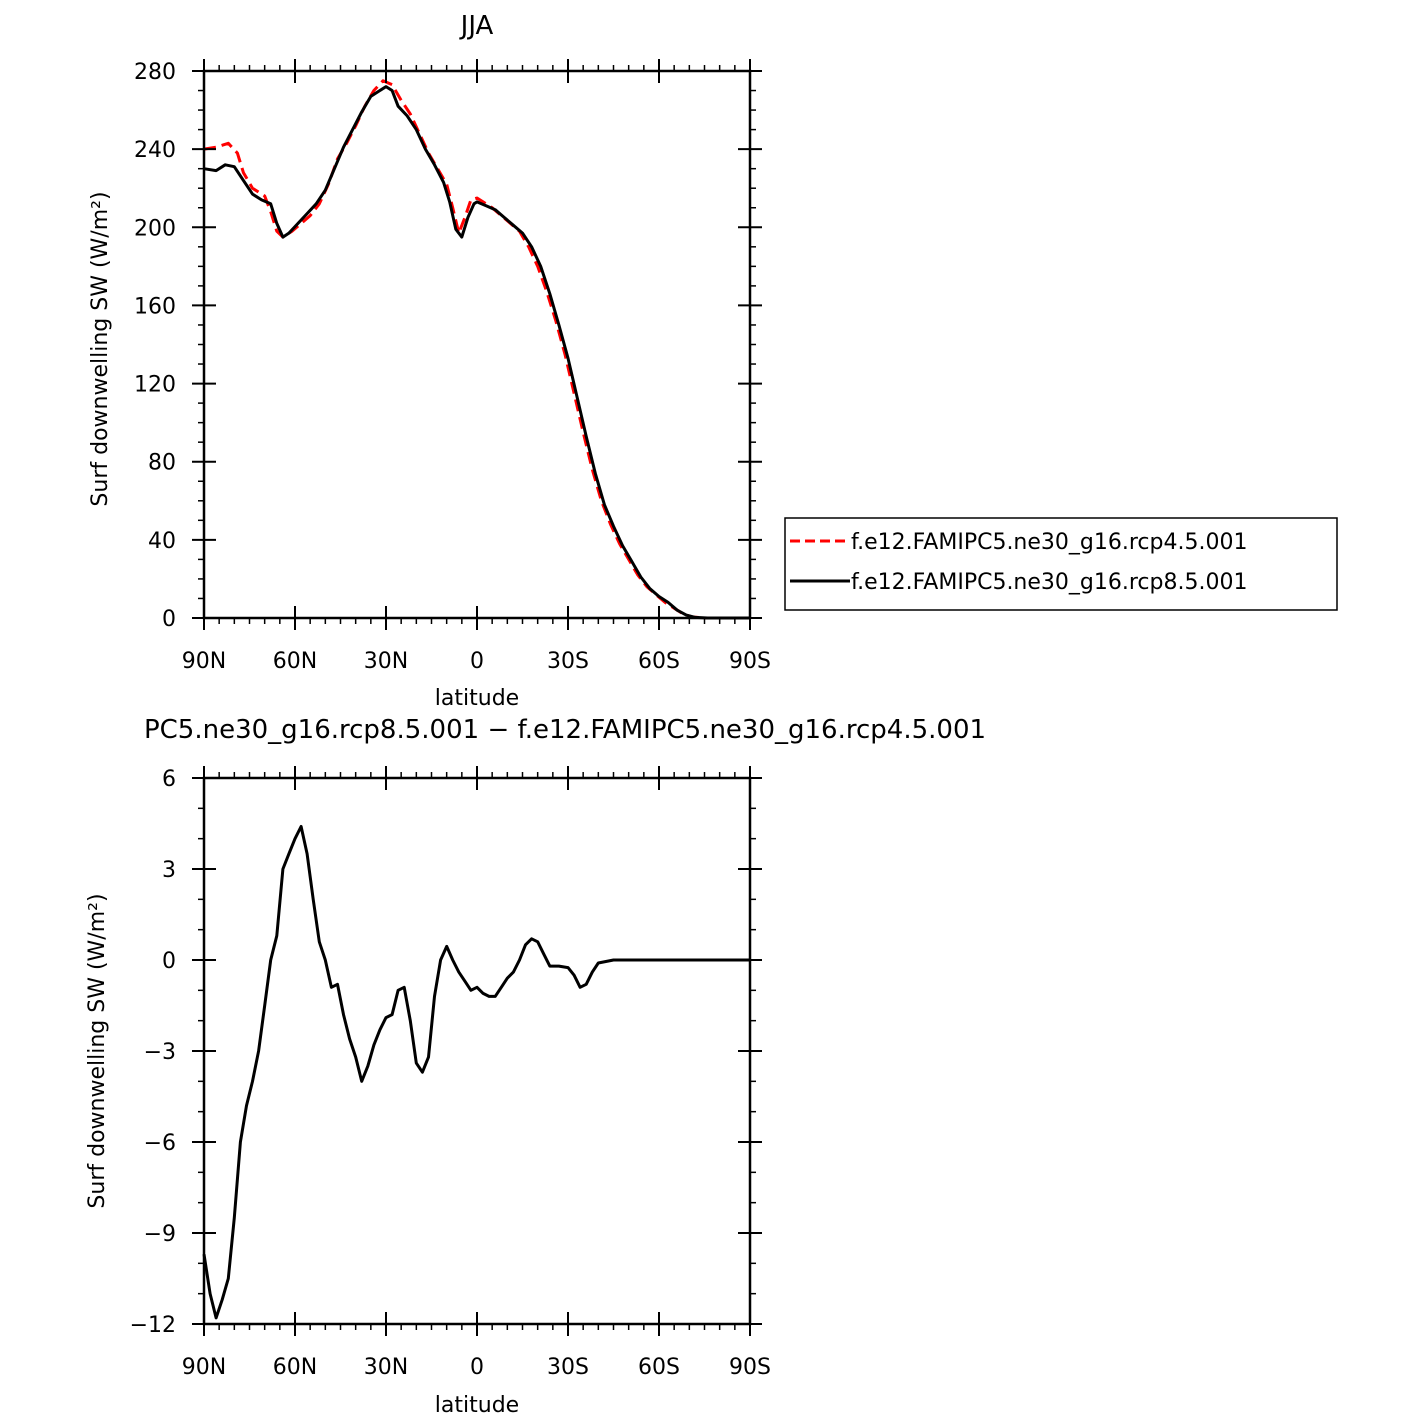 The width and height of the screenshot is (1422, 1424). Describe the element at coordinates (477, 698) in the screenshot. I see `top-x-axis-title: latitude` at that location.